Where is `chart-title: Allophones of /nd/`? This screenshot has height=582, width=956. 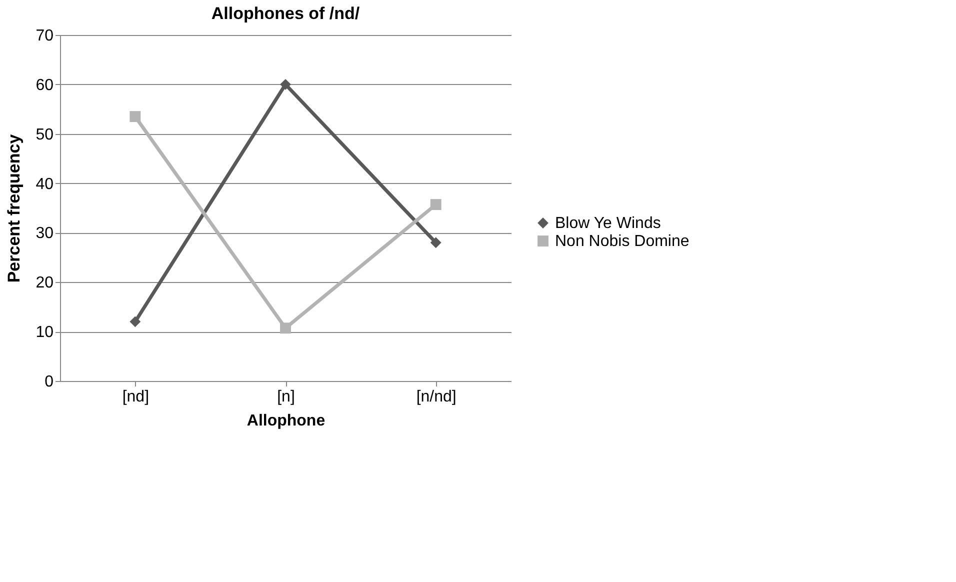
chart-title: Allophones of /nd/ is located at coordinates (285, 13).